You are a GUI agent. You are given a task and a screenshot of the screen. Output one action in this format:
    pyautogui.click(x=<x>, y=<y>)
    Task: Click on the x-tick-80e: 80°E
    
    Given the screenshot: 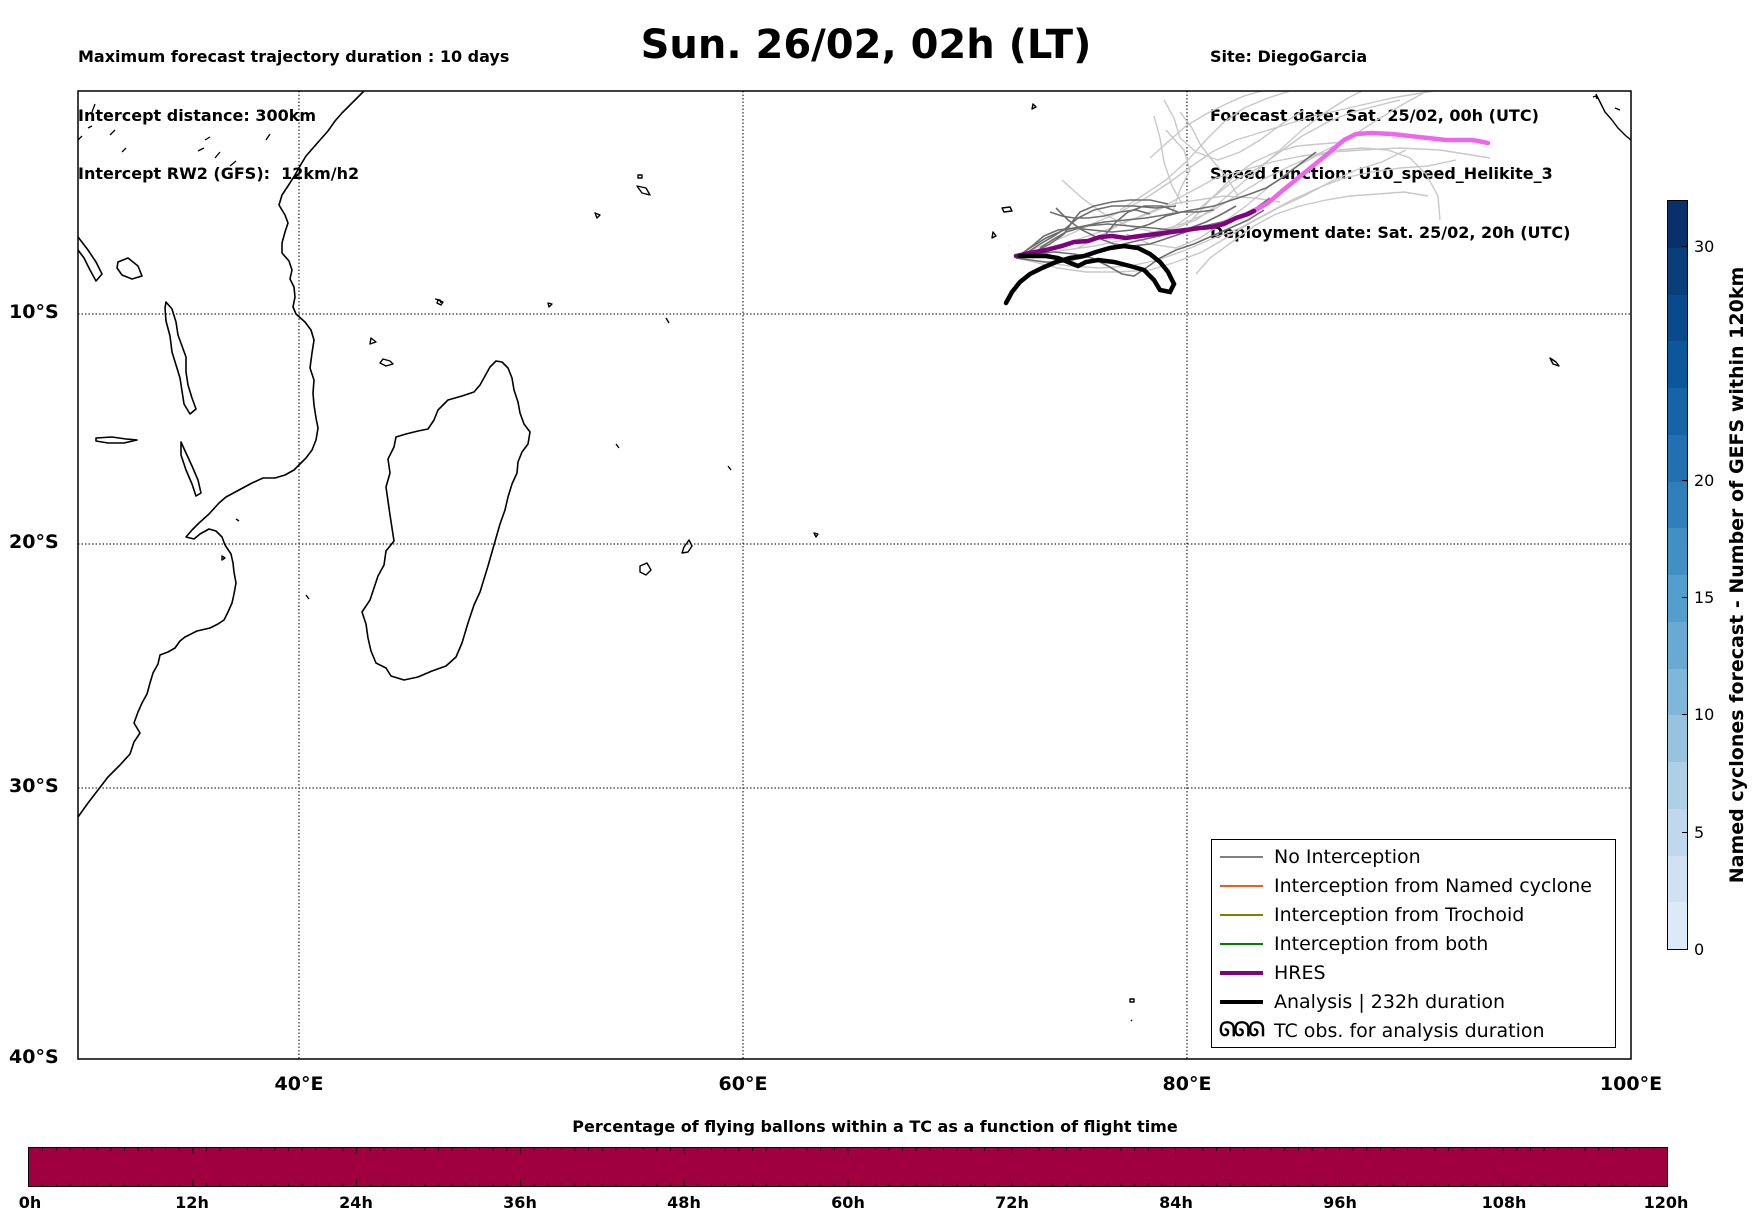 What is the action you would take?
    pyautogui.click(x=1187, y=1084)
    